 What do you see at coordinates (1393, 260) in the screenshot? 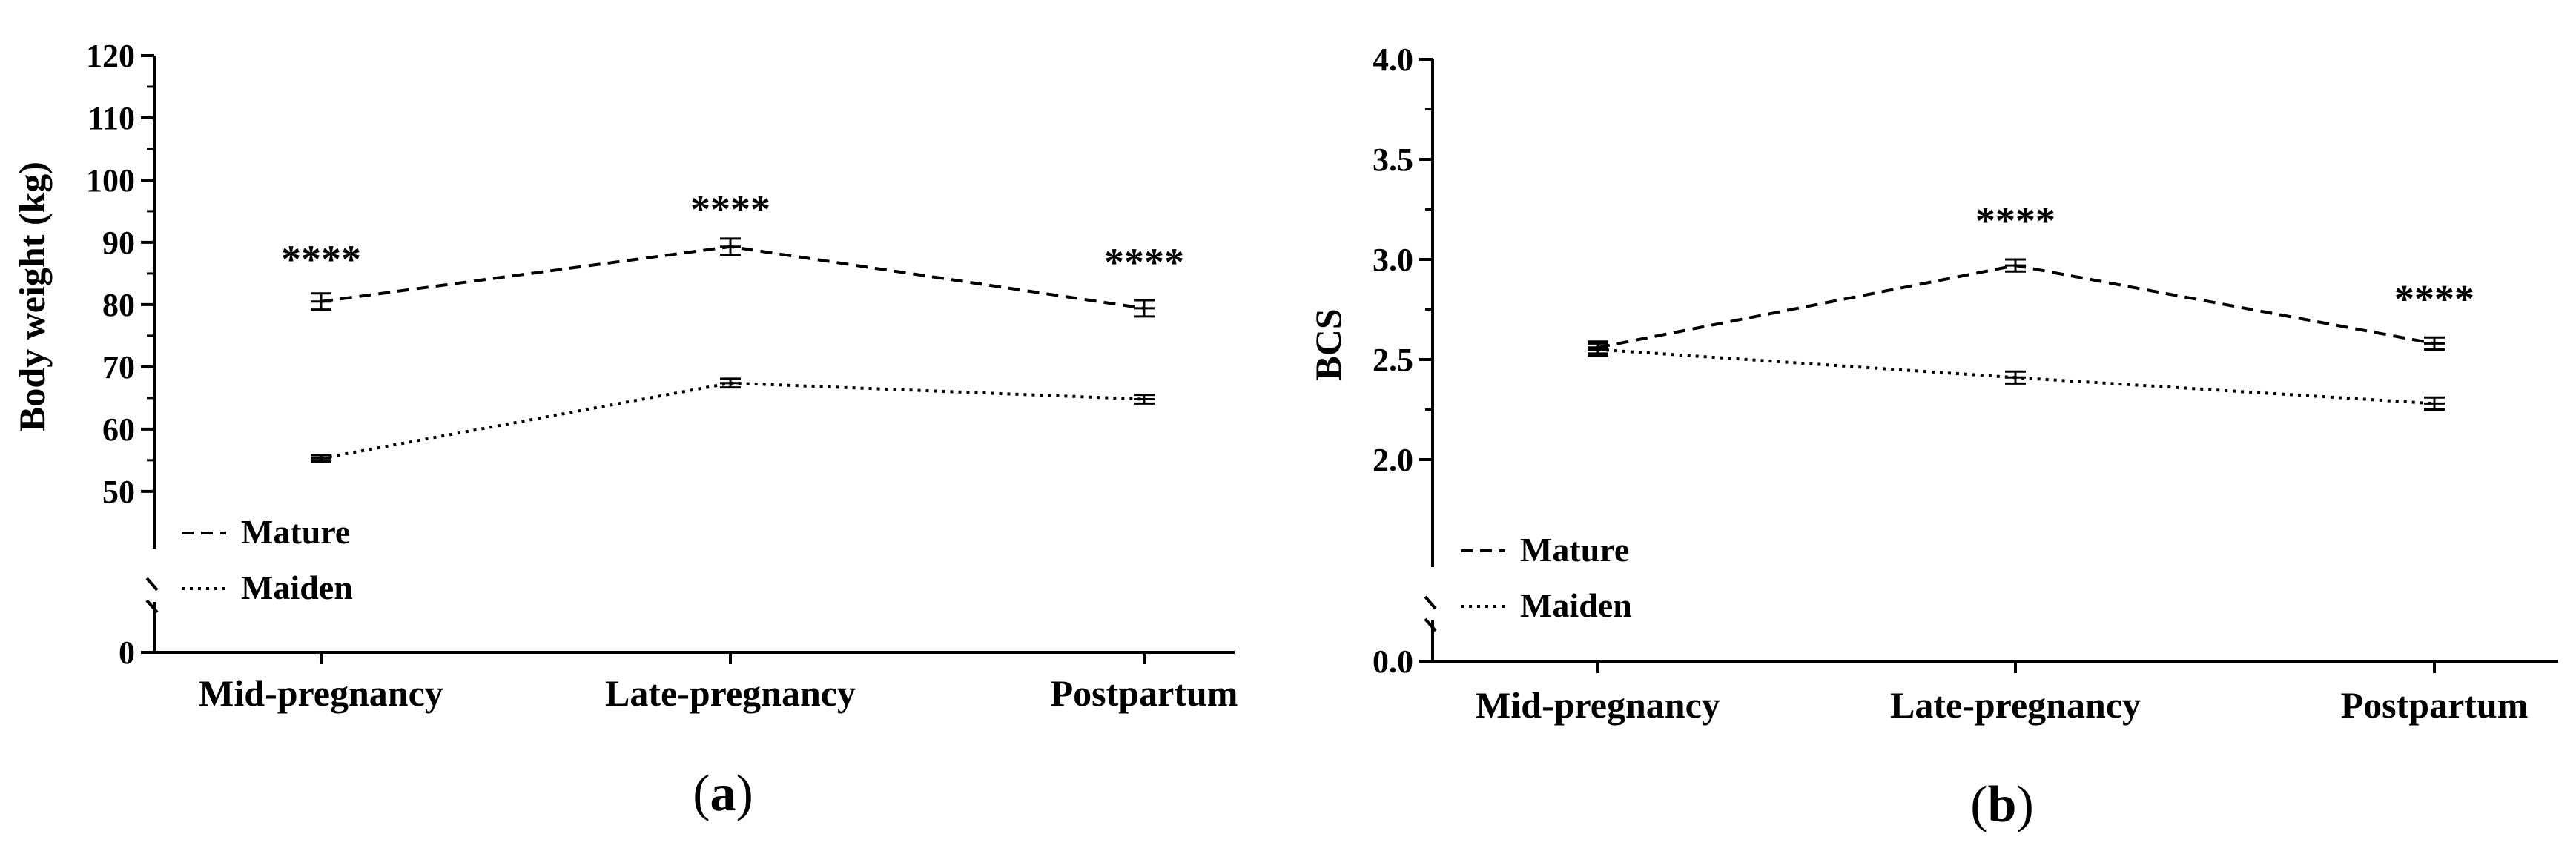
I see `y-tick-label: 3.0` at bounding box center [1393, 260].